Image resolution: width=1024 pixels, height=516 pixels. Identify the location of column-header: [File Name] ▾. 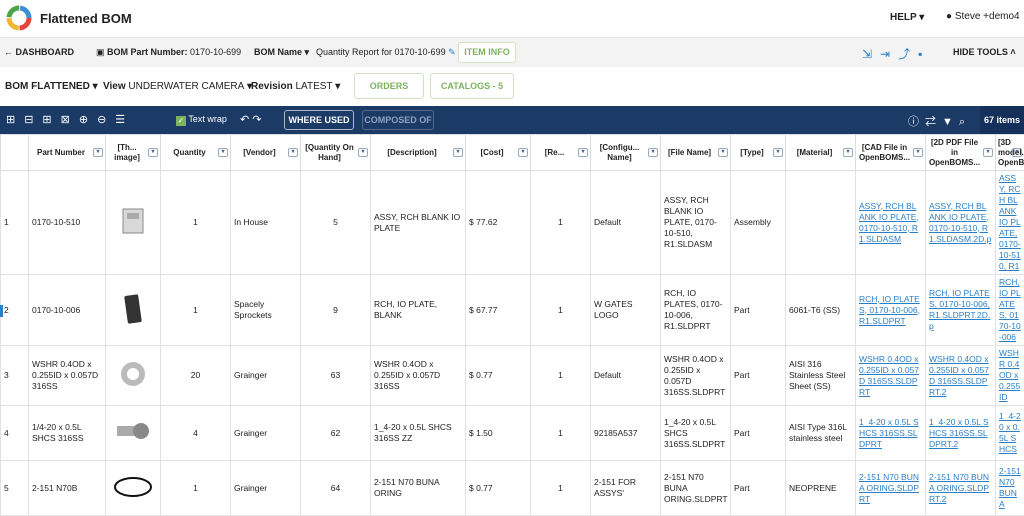
(696, 153).